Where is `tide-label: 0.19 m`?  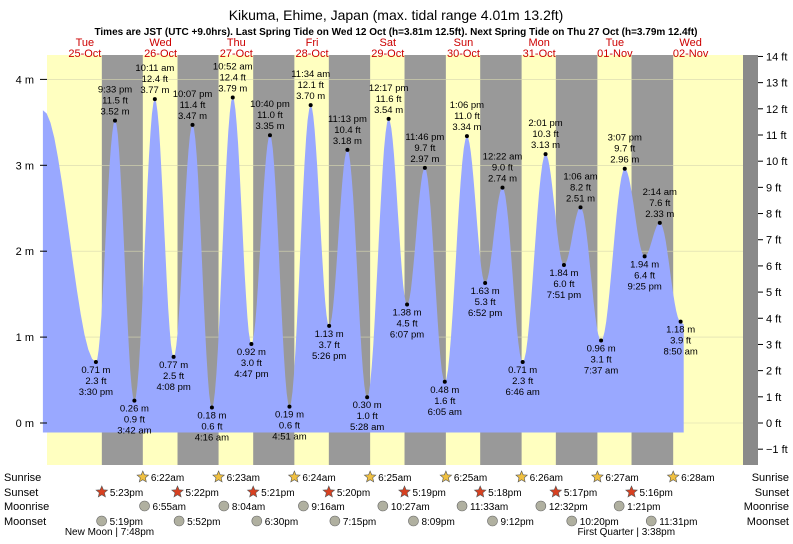 tide-label: 0.19 m is located at coordinates (289, 415).